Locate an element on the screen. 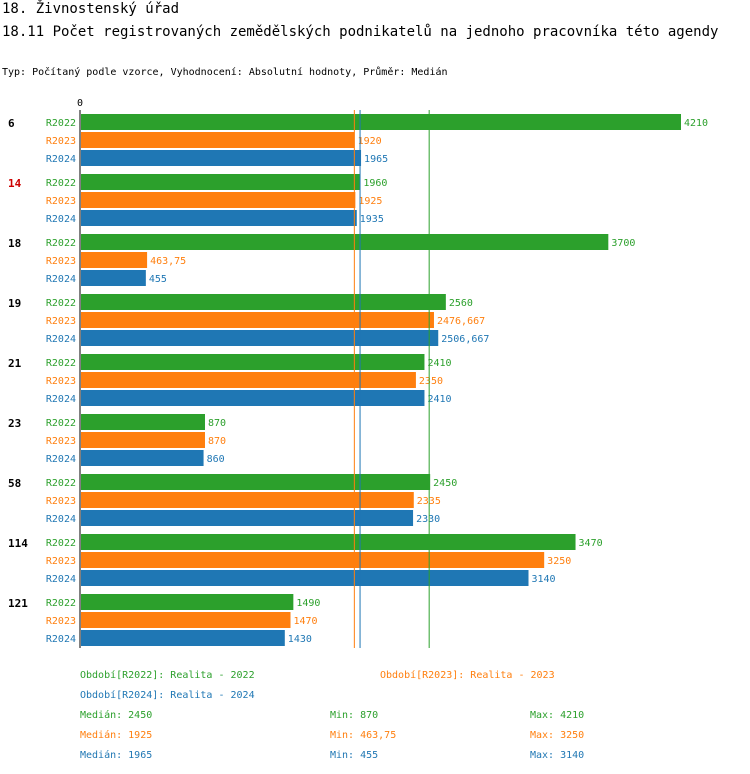  data-label-r2023: 1925 is located at coordinates (370, 201).